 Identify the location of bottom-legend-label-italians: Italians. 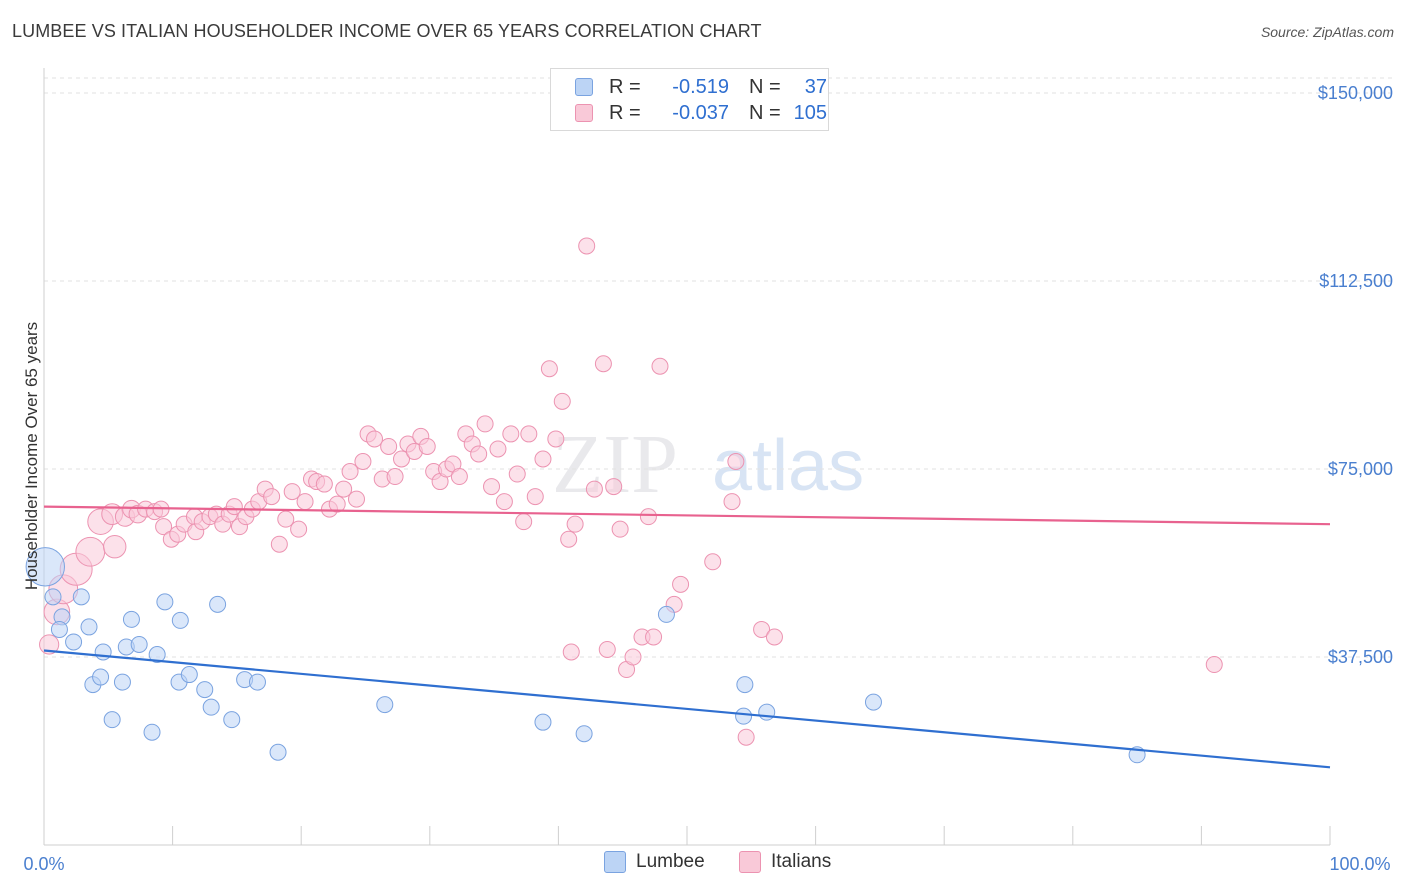
(801, 861).